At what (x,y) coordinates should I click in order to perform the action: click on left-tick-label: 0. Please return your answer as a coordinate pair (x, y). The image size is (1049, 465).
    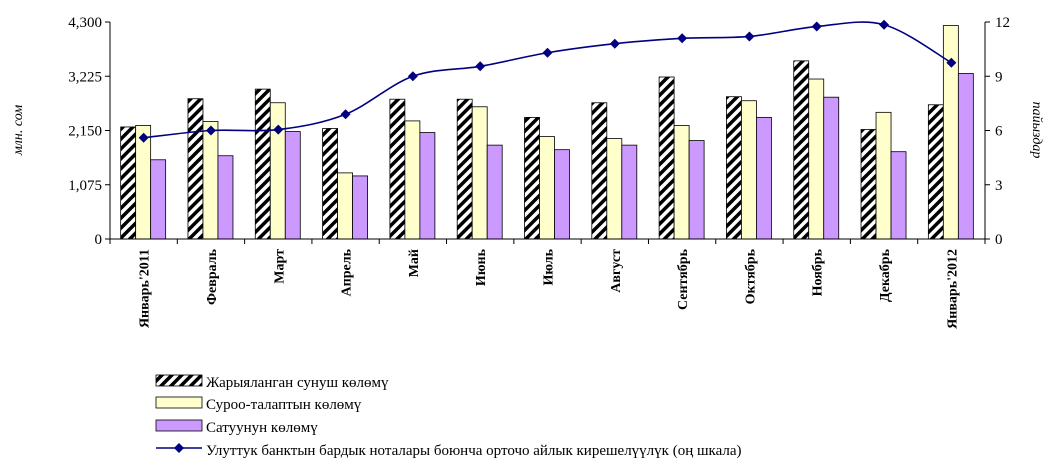
    Looking at the image, I should click on (99, 240).